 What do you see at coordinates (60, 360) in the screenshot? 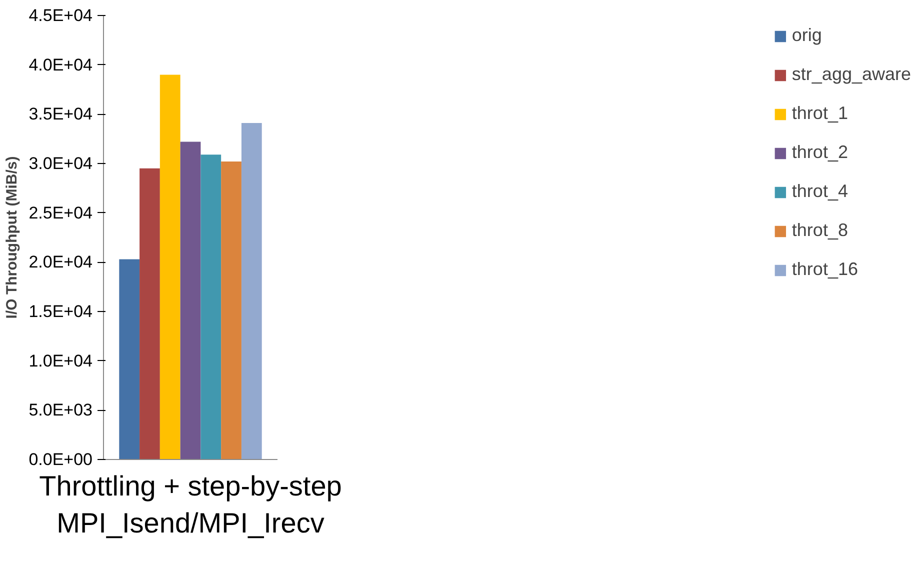
I see `y-tick-label: 1.0E+04` at bounding box center [60, 360].